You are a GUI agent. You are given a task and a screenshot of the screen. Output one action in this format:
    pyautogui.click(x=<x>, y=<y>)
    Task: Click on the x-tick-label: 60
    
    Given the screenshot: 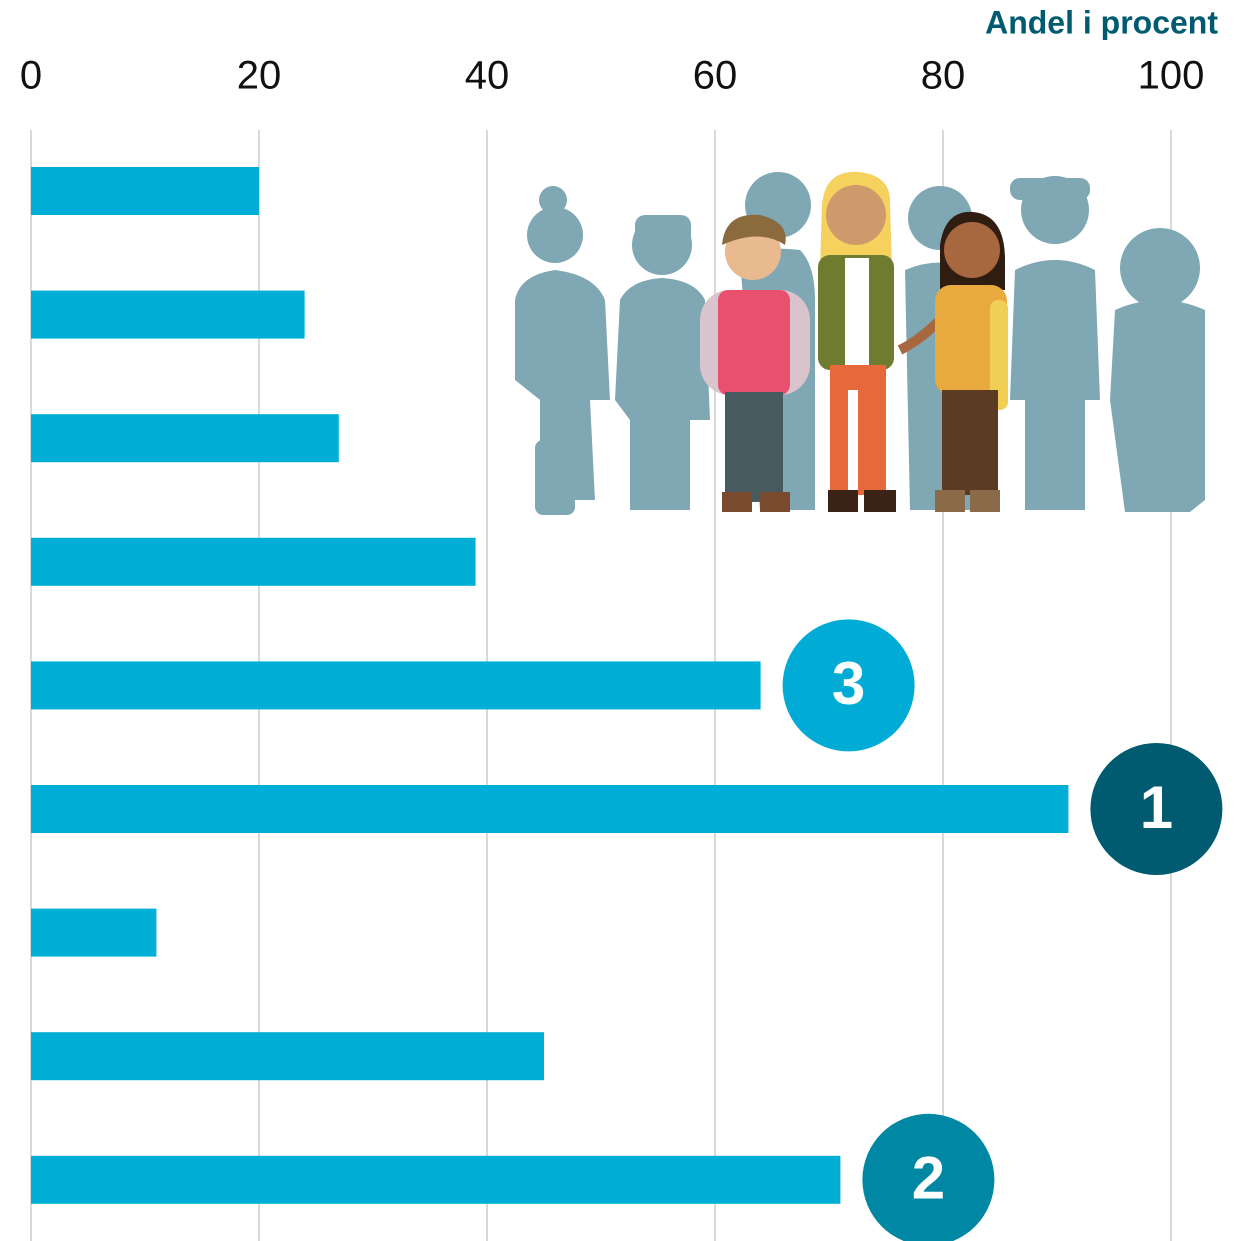 What is the action you would take?
    pyautogui.click(x=715, y=76)
    